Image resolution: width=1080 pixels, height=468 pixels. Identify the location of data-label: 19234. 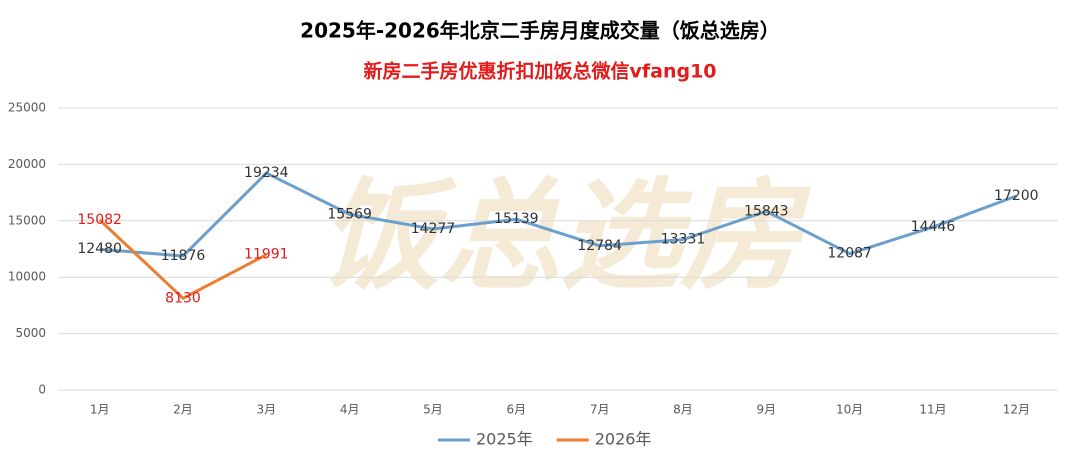
(266, 173).